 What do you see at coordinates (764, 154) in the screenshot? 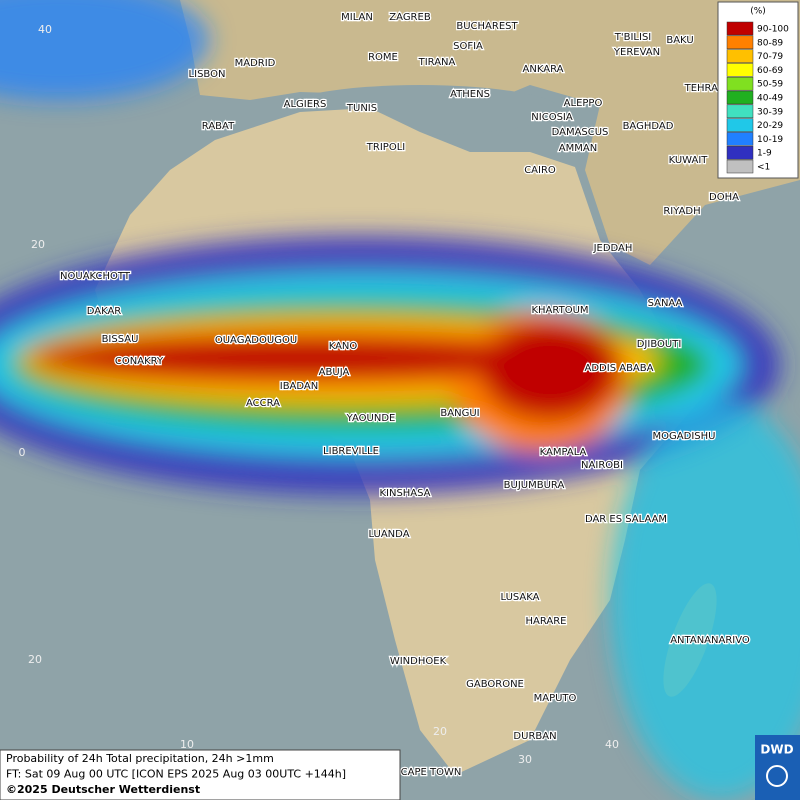
I see `legend-label: 1-9` at bounding box center [764, 154].